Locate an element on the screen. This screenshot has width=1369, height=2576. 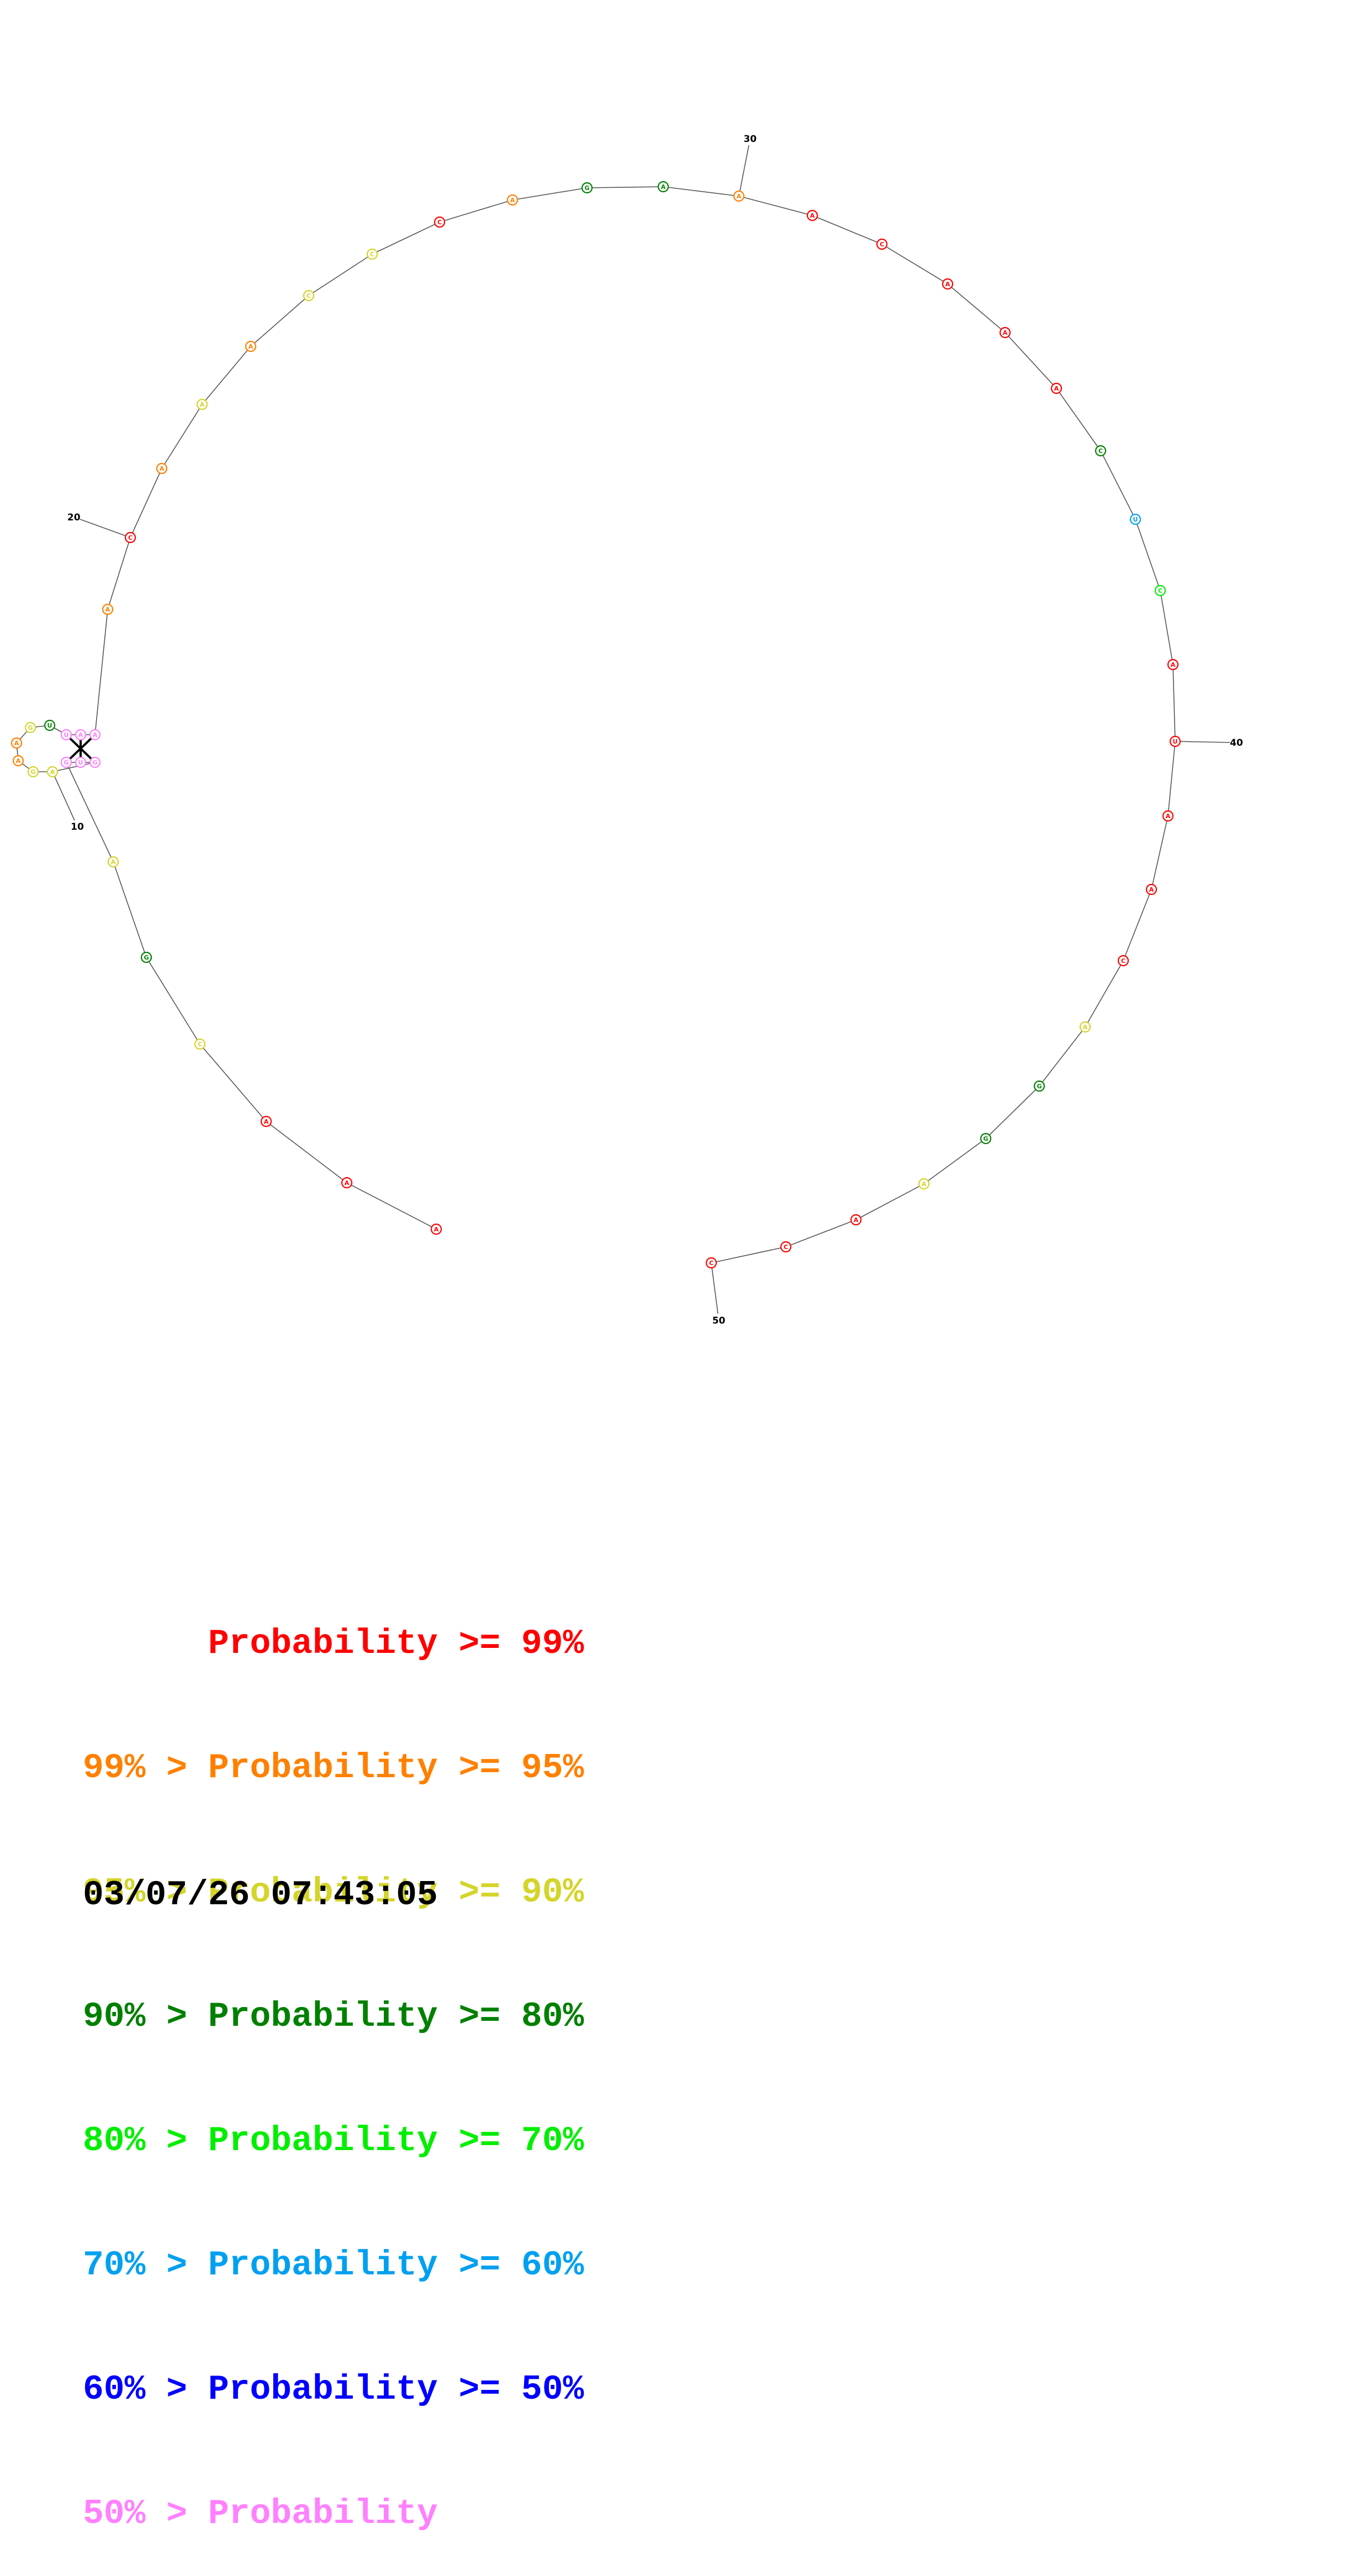
legend-entry-p80: 90% > Probability >= 80% is located at coordinates (334, 2016).